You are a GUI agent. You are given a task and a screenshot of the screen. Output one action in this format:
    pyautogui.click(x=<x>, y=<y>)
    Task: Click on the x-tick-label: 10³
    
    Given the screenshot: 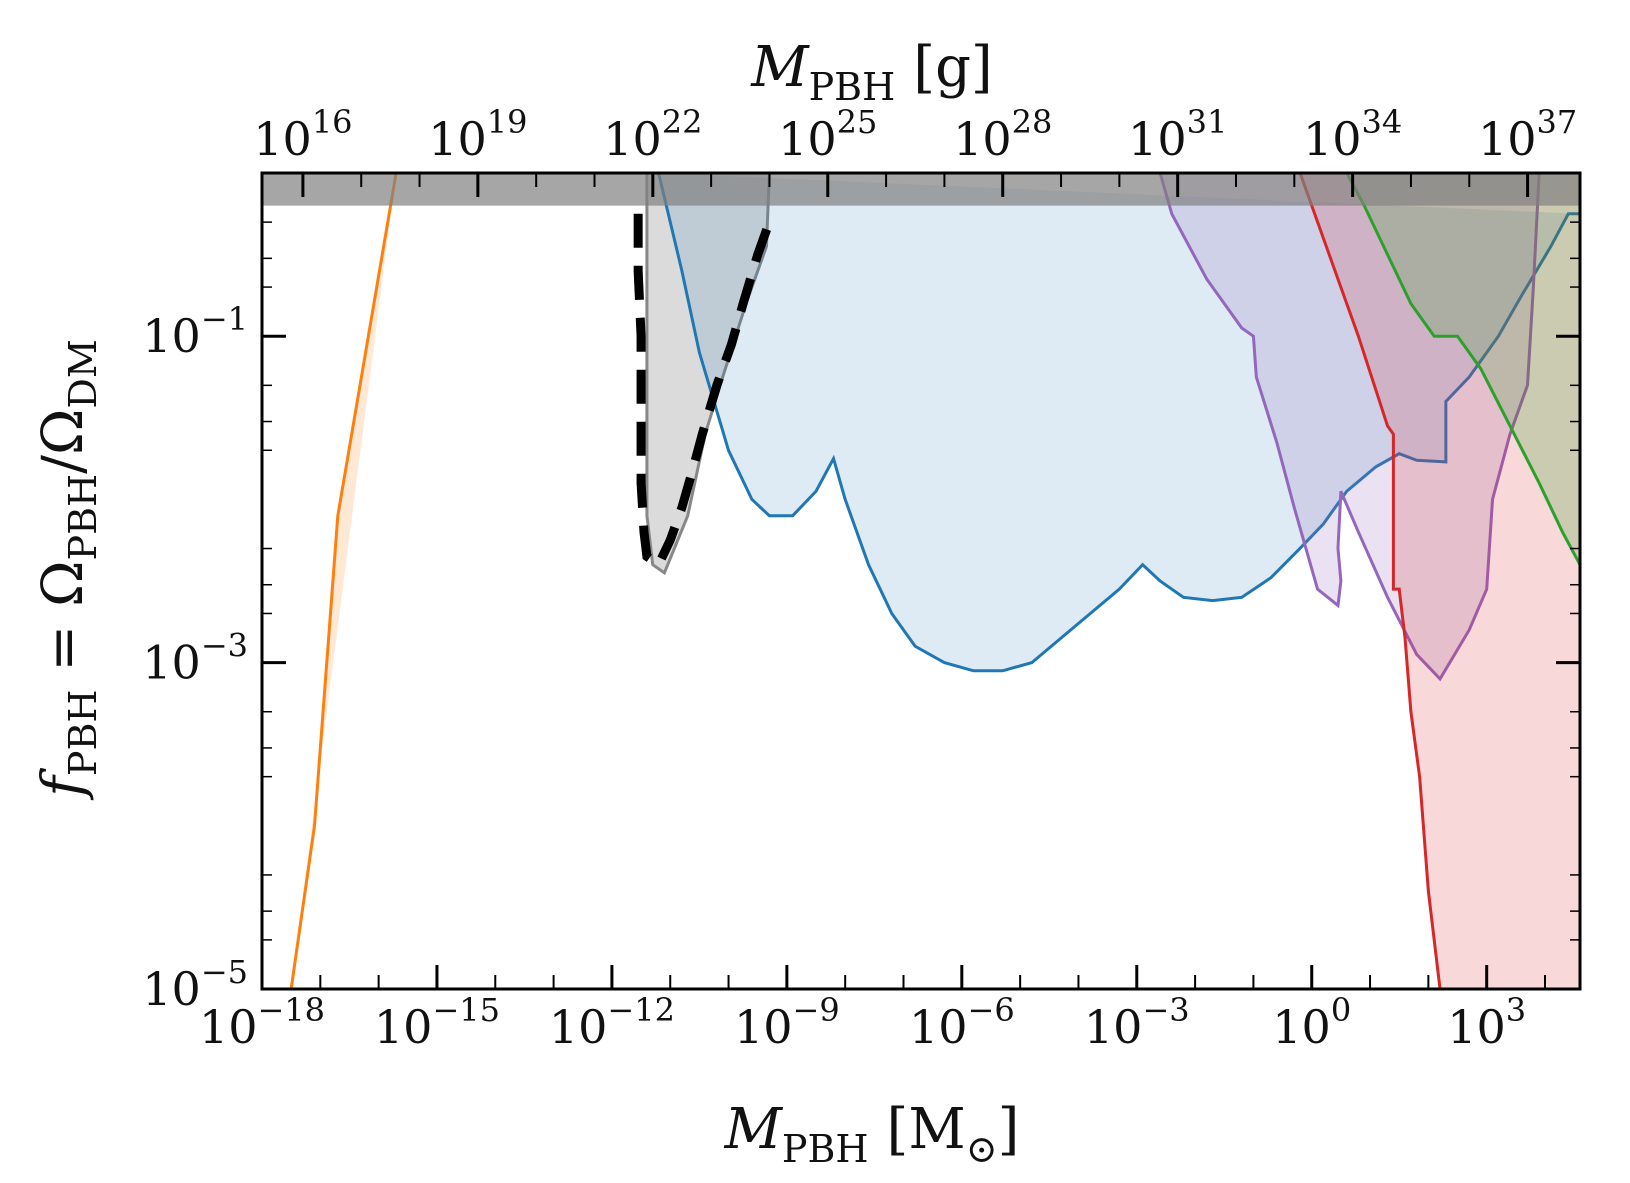 What is the action you would take?
    pyautogui.click(x=1486, y=1022)
    